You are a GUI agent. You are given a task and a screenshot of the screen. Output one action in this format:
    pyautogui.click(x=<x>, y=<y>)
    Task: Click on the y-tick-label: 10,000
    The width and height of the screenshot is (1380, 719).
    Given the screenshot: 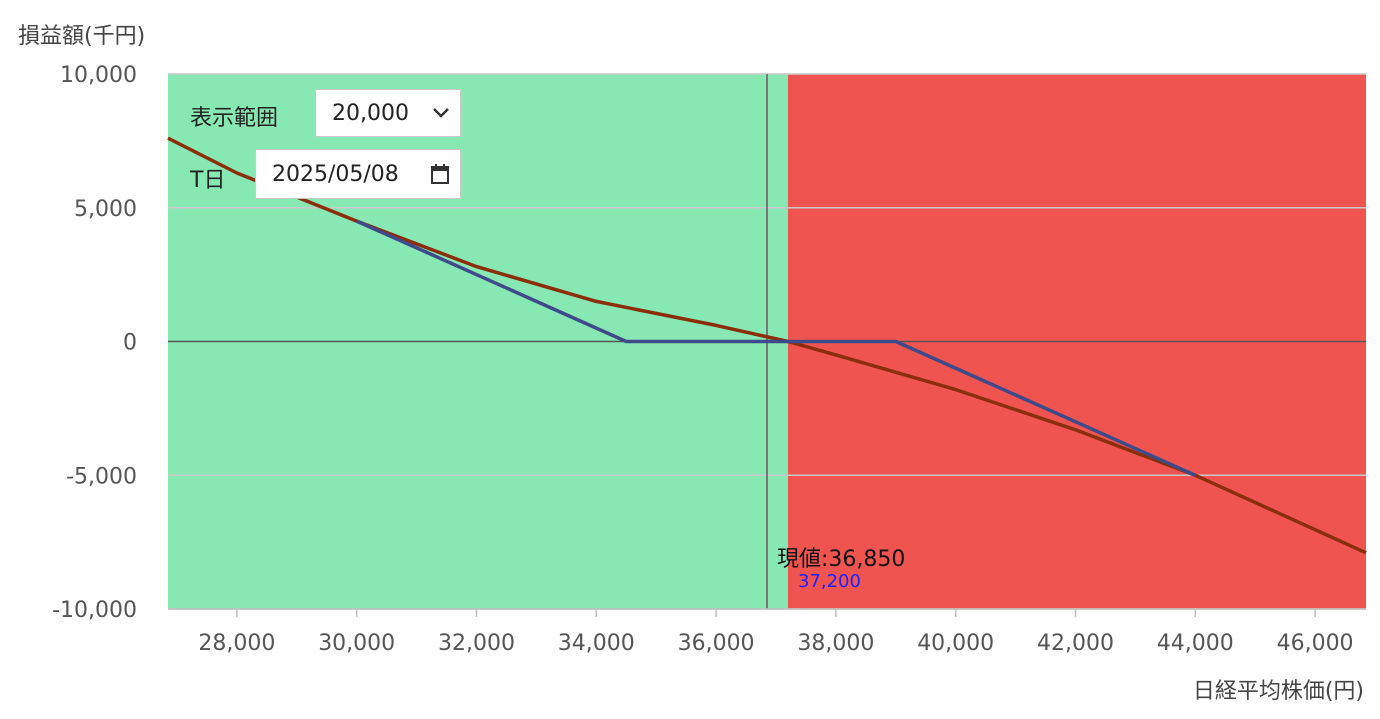 What is the action you would take?
    pyautogui.click(x=98, y=75)
    